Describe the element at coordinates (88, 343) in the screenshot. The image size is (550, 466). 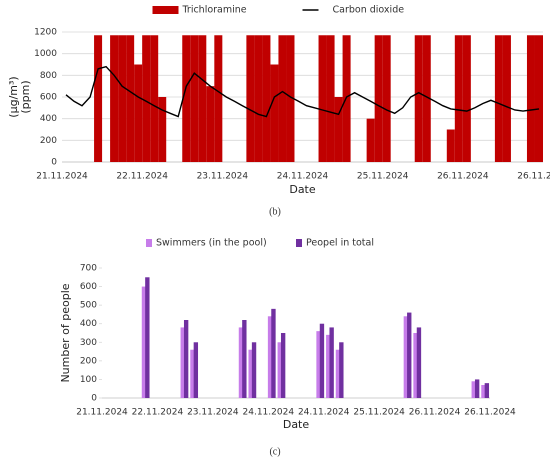
I see `y-tick-label: 300` at that location.